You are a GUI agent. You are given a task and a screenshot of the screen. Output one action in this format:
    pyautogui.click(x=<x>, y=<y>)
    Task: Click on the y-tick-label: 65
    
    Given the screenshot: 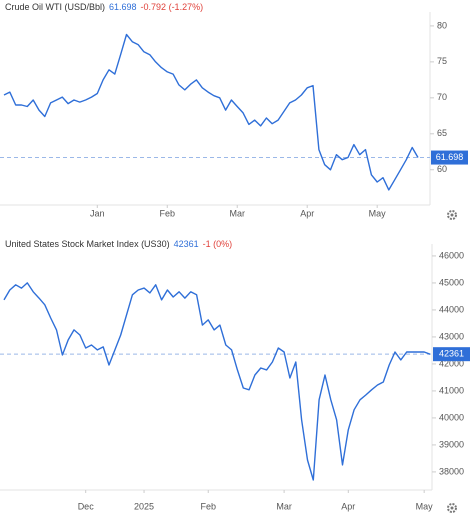 What is the action you would take?
    pyautogui.click(x=442, y=133)
    